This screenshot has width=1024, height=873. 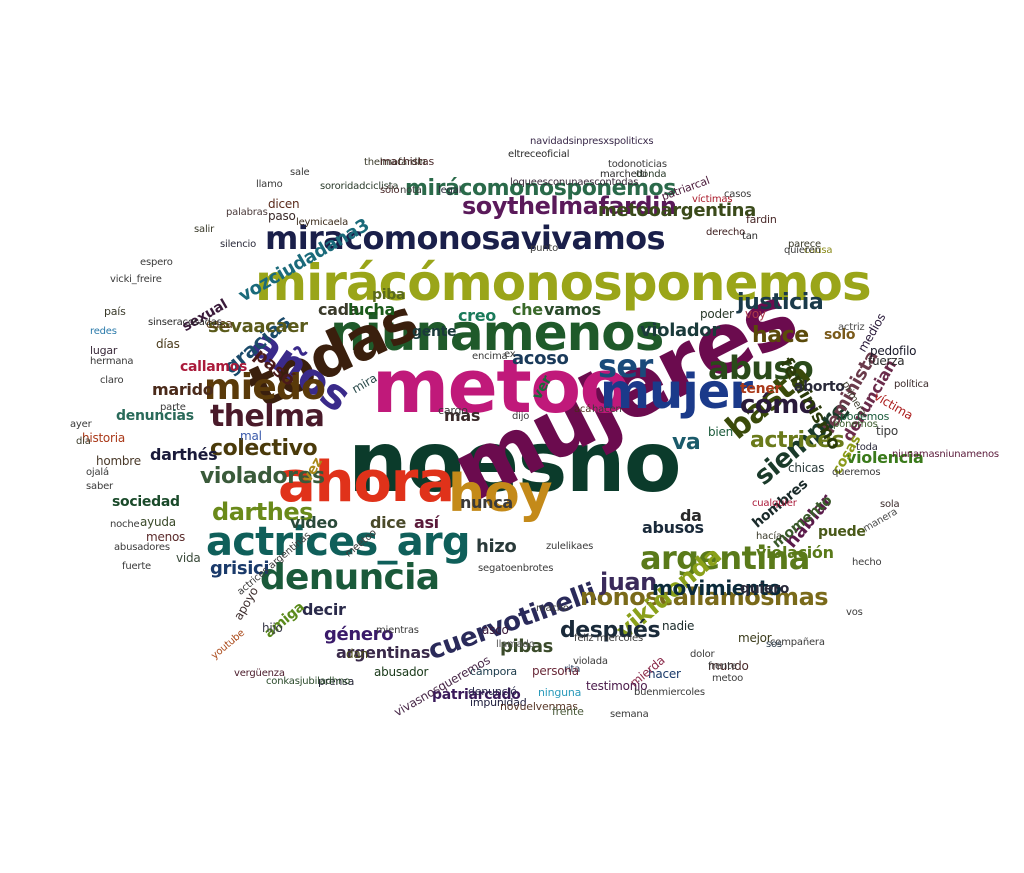 What do you see at coordinates (492, 691) in the screenshot?
I see `cloud-word: denunció` at bounding box center [492, 691].